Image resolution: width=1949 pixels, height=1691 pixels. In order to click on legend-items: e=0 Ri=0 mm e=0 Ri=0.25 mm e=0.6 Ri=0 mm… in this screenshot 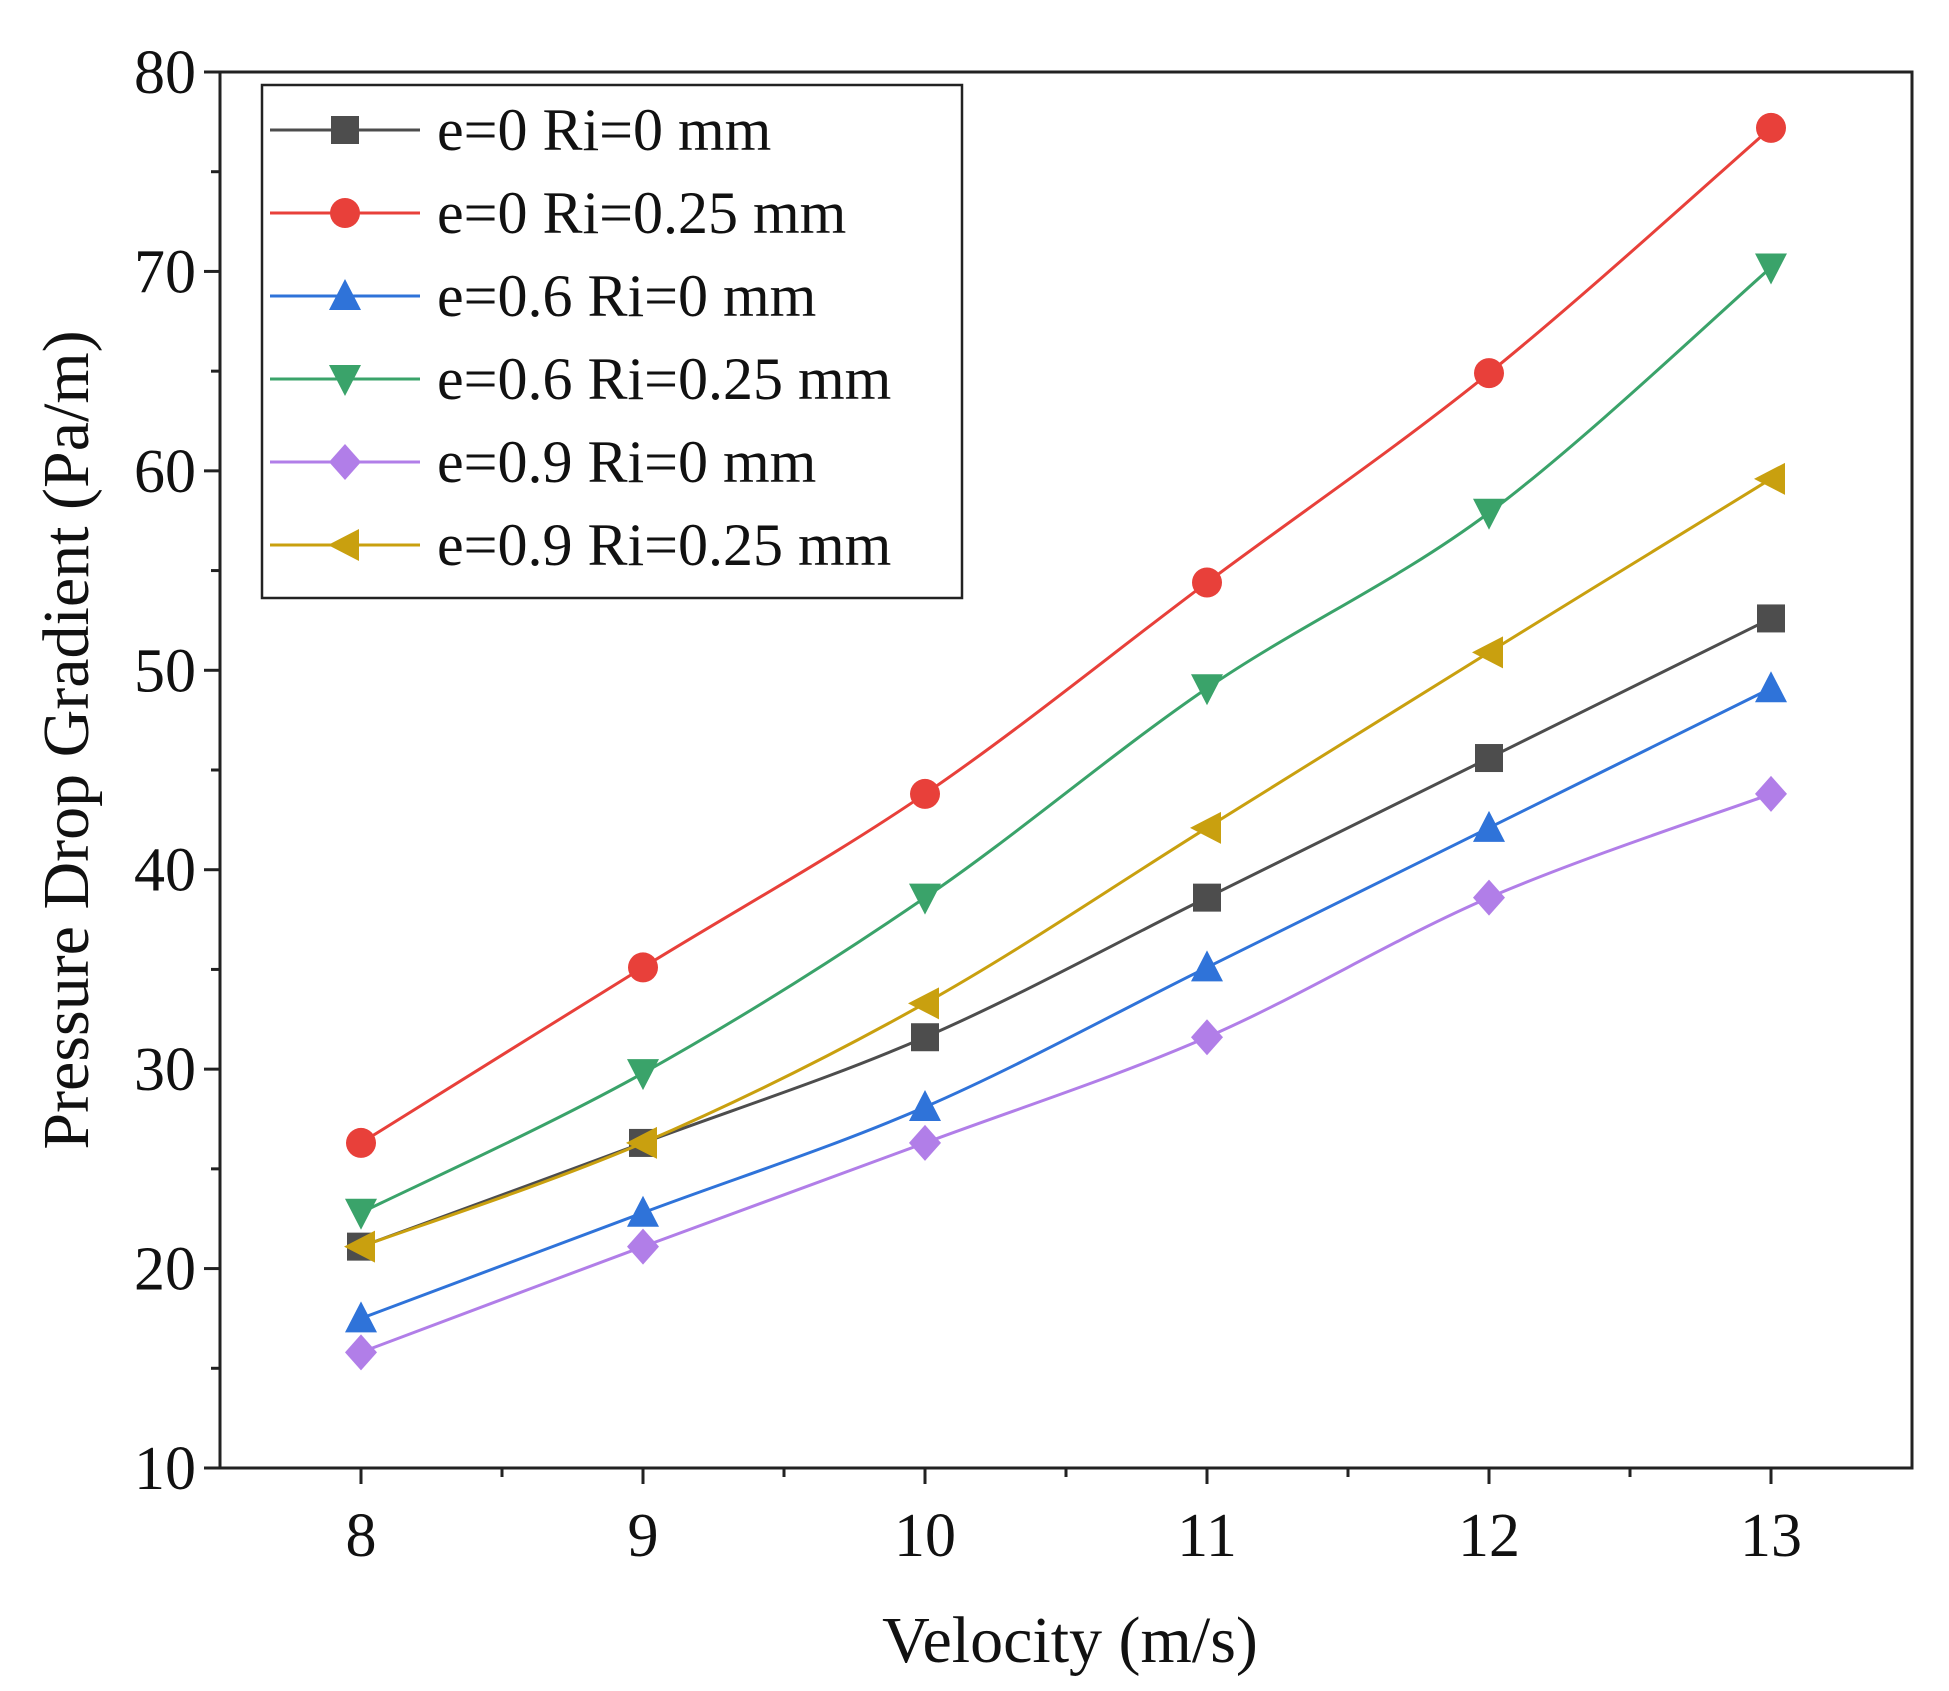, I will do `click(580, 337)`.